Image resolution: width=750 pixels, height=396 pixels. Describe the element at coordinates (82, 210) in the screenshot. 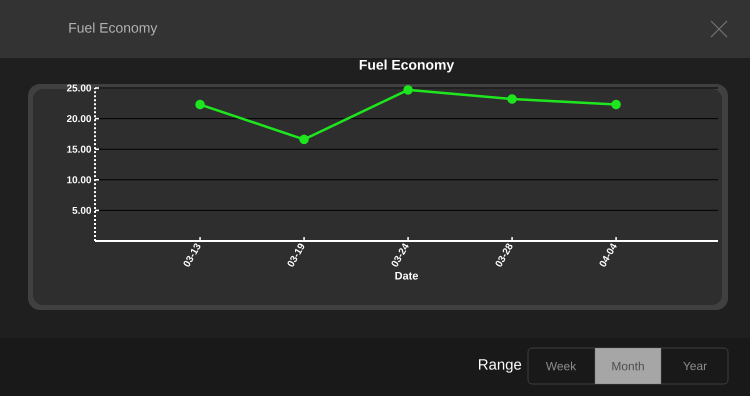

I see `y-tick-label: 5.00` at that location.